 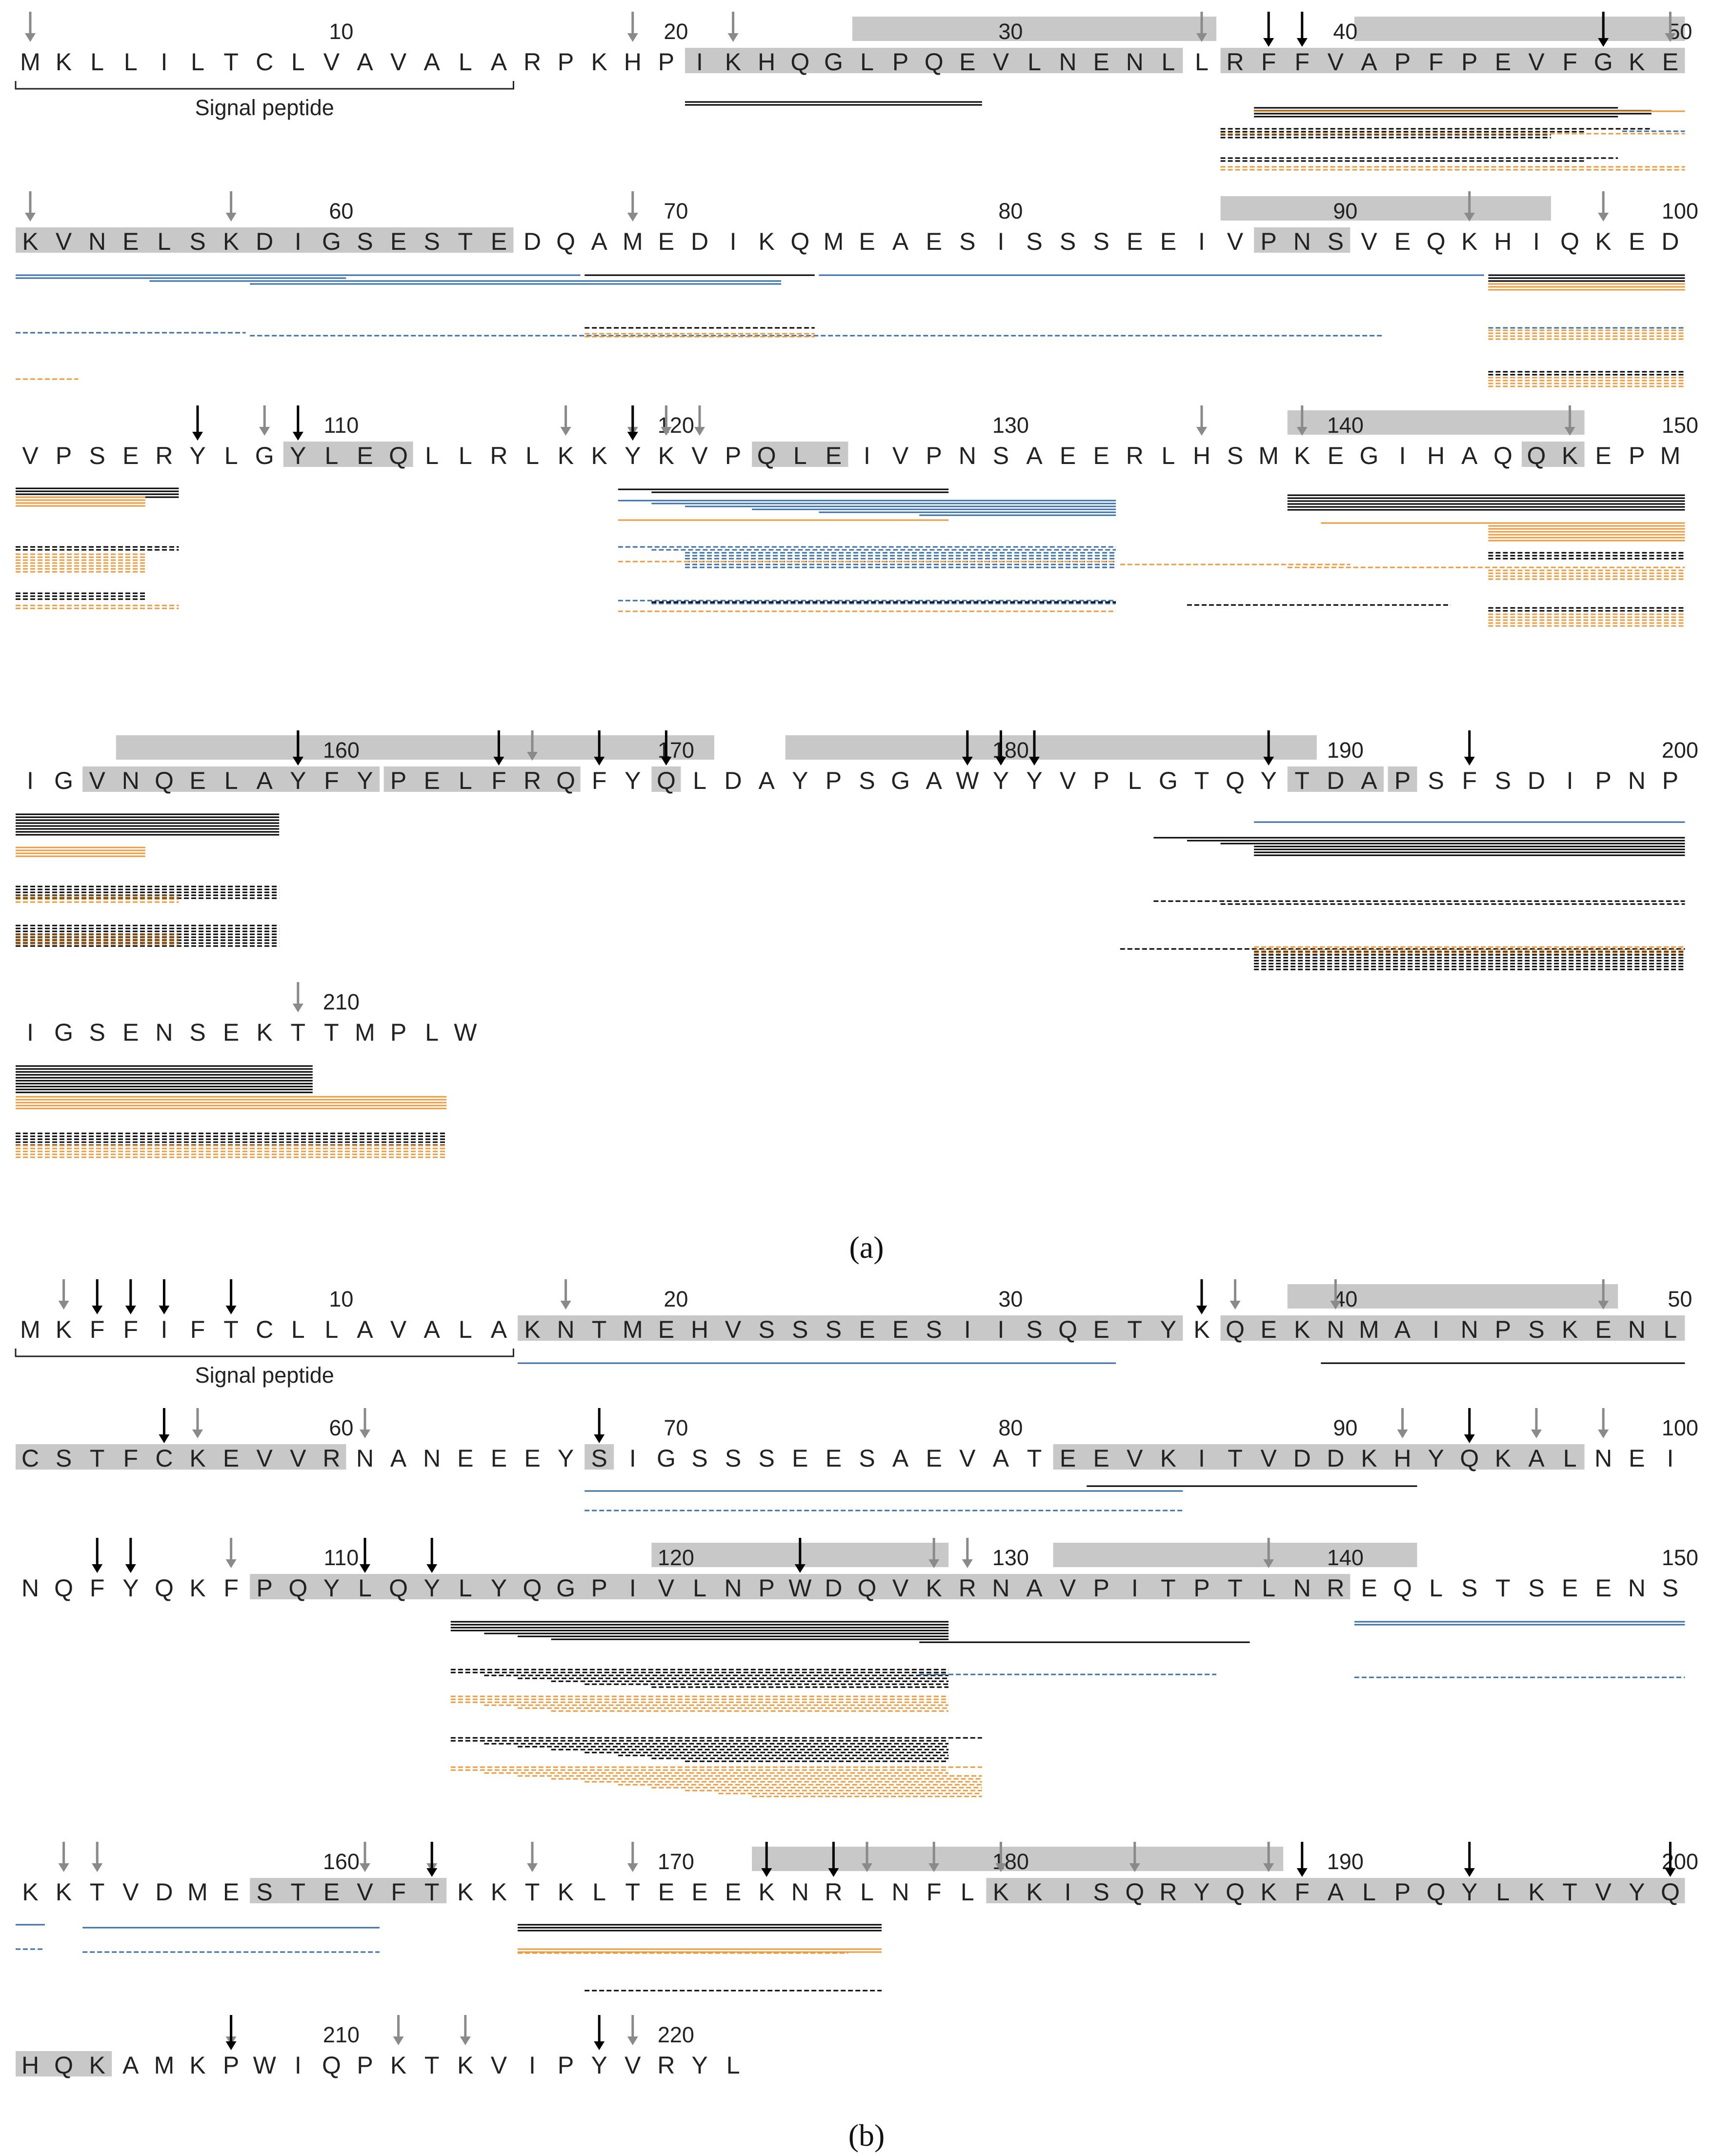 I want to click on residue-207: E, so click(x=231, y=1032).